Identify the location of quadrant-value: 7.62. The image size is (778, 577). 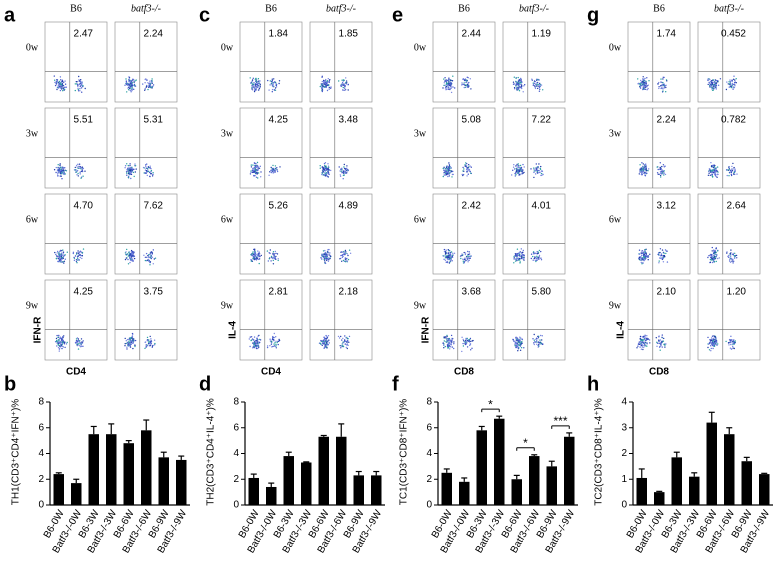
(154, 206).